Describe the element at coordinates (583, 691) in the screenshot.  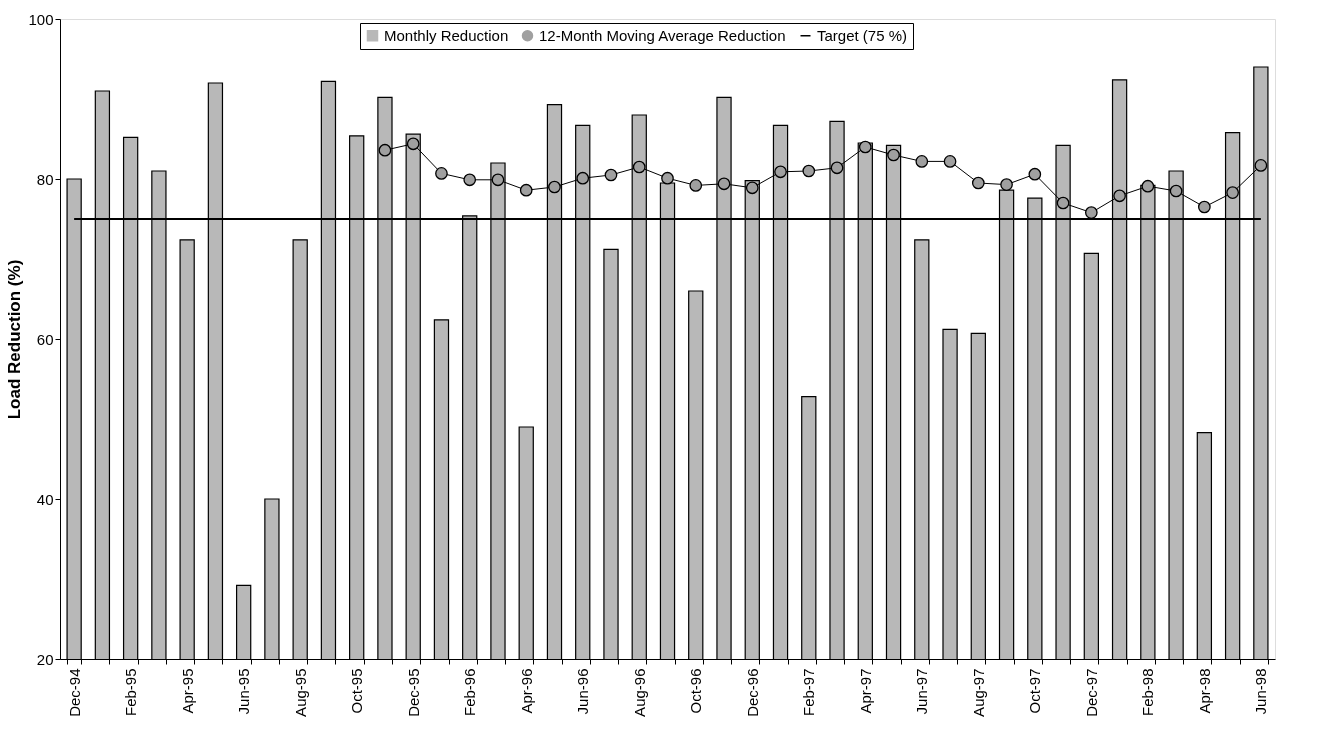
I see `x-tick-label: Jun-96` at that location.